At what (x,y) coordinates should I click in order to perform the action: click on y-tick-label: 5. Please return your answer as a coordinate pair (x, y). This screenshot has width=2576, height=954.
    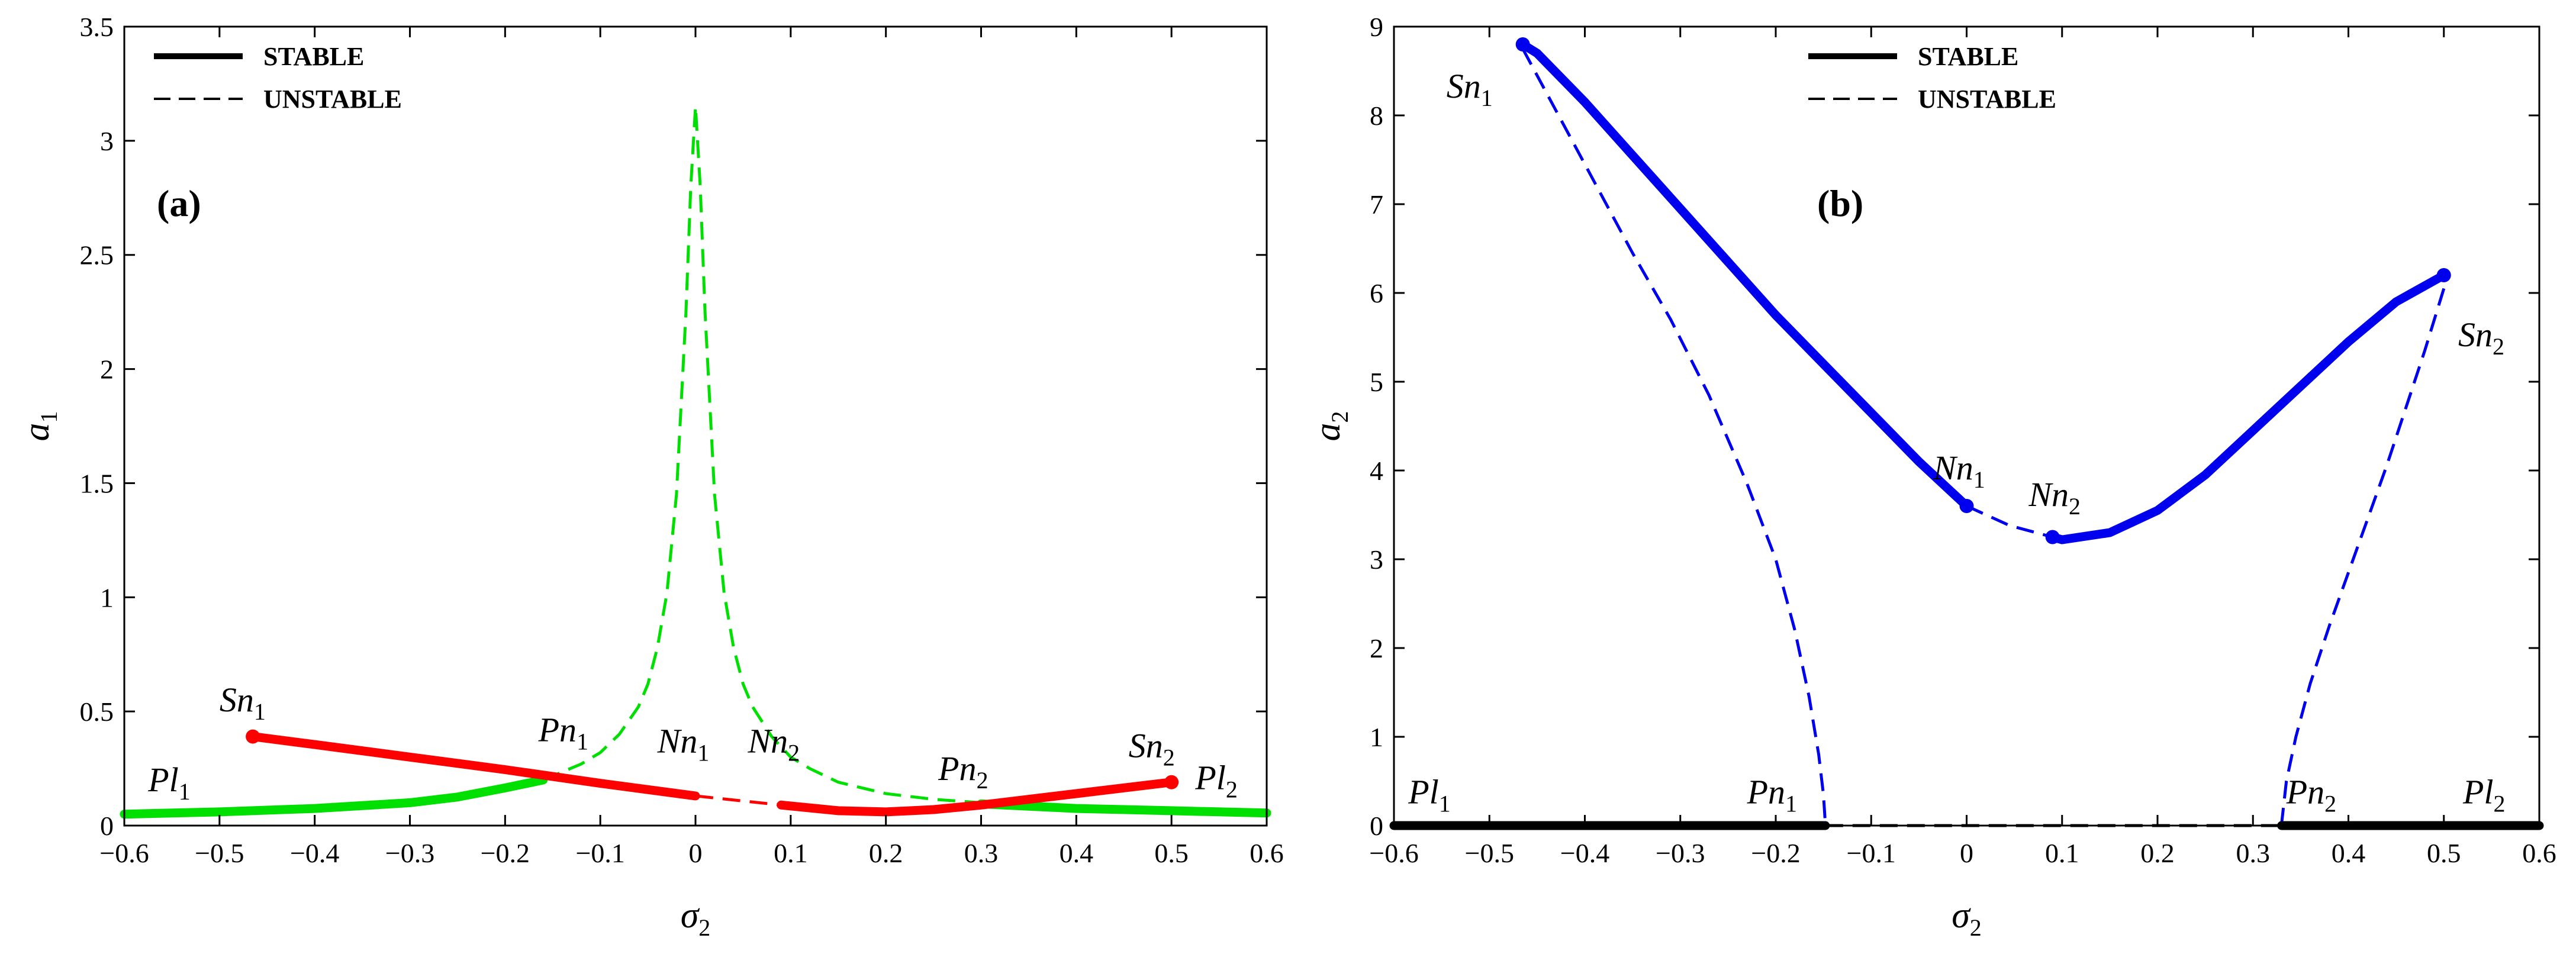
    Looking at the image, I should click on (1376, 382).